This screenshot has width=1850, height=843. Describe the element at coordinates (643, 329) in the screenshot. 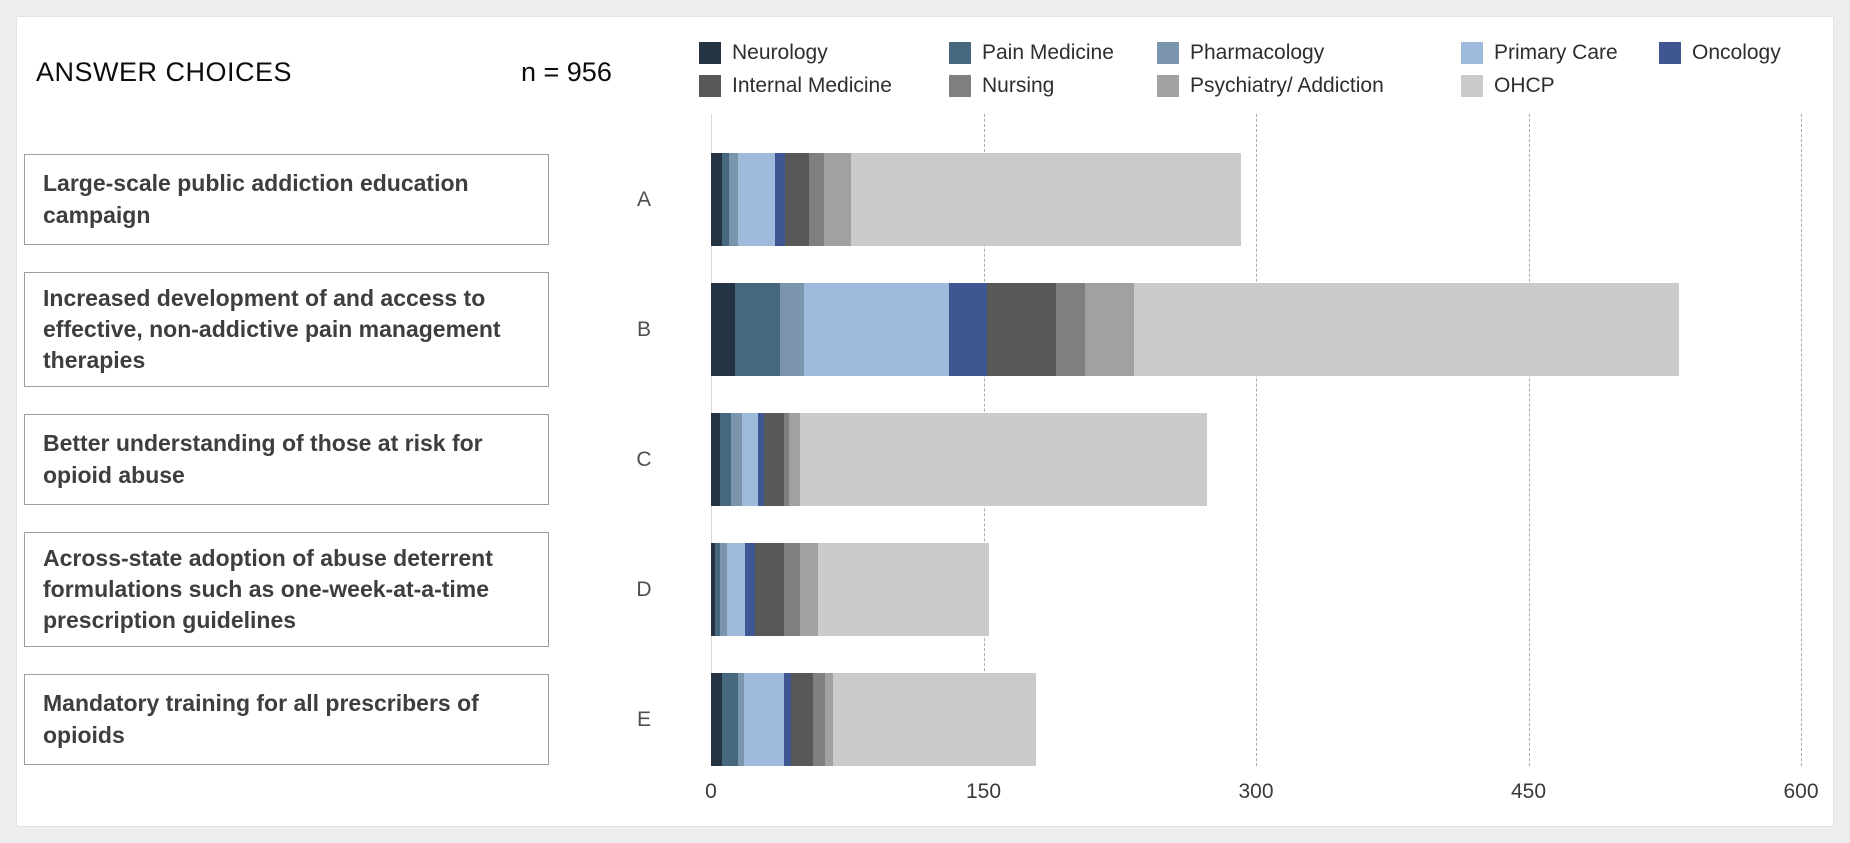

I see `bar-letter-label: B` at that location.